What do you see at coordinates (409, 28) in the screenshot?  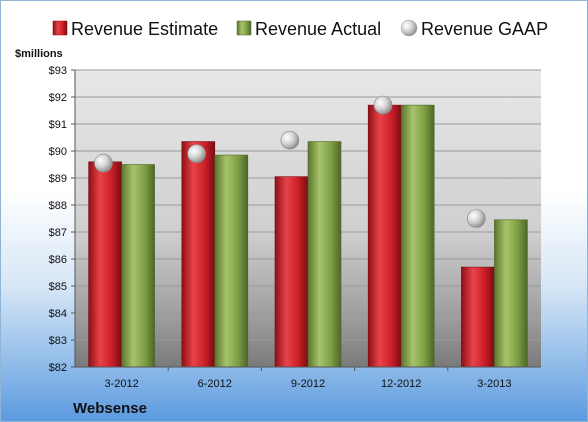 I see `legend-marker-revenue-gaap` at bounding box center [409, 28].